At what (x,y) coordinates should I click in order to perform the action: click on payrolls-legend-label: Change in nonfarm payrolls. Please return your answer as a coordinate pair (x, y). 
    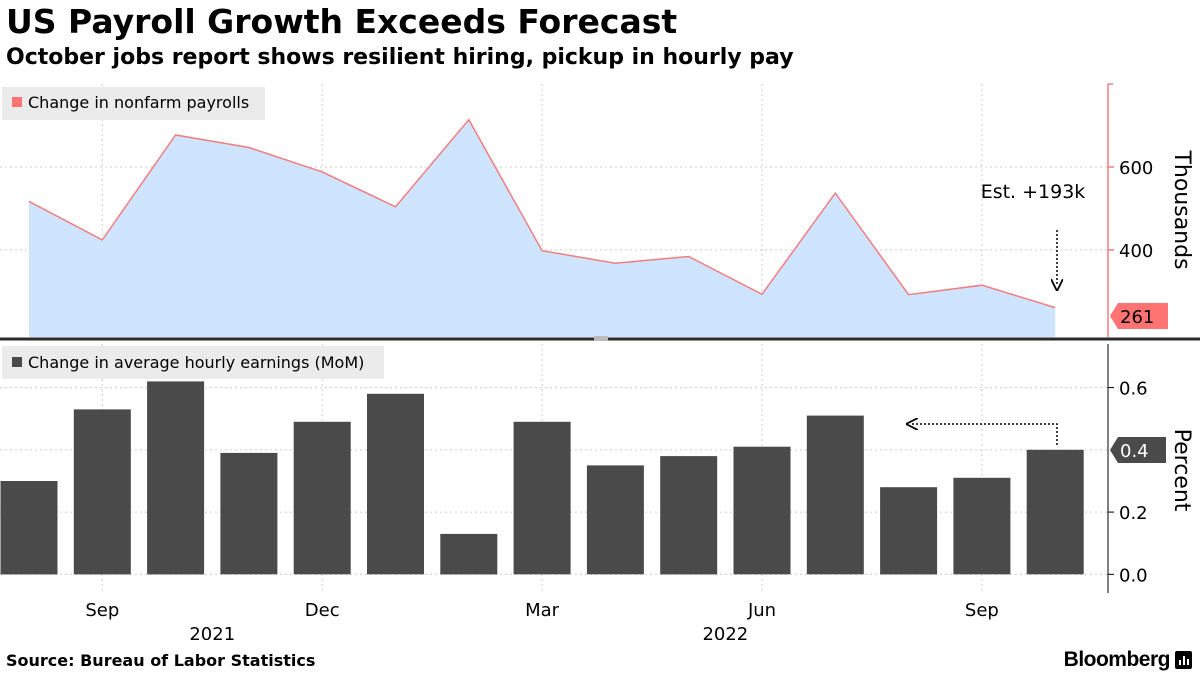
    Looking at the image, I should click on (138, 102).